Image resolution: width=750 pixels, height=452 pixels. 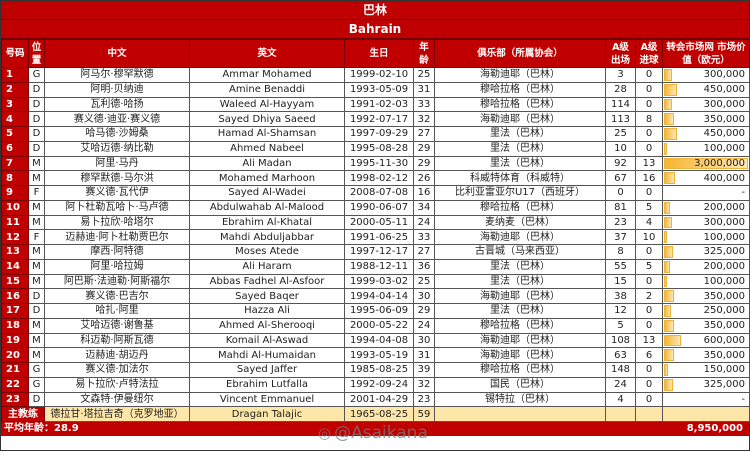 I want to click on coach-age: 59, so click(x=424, y=414).